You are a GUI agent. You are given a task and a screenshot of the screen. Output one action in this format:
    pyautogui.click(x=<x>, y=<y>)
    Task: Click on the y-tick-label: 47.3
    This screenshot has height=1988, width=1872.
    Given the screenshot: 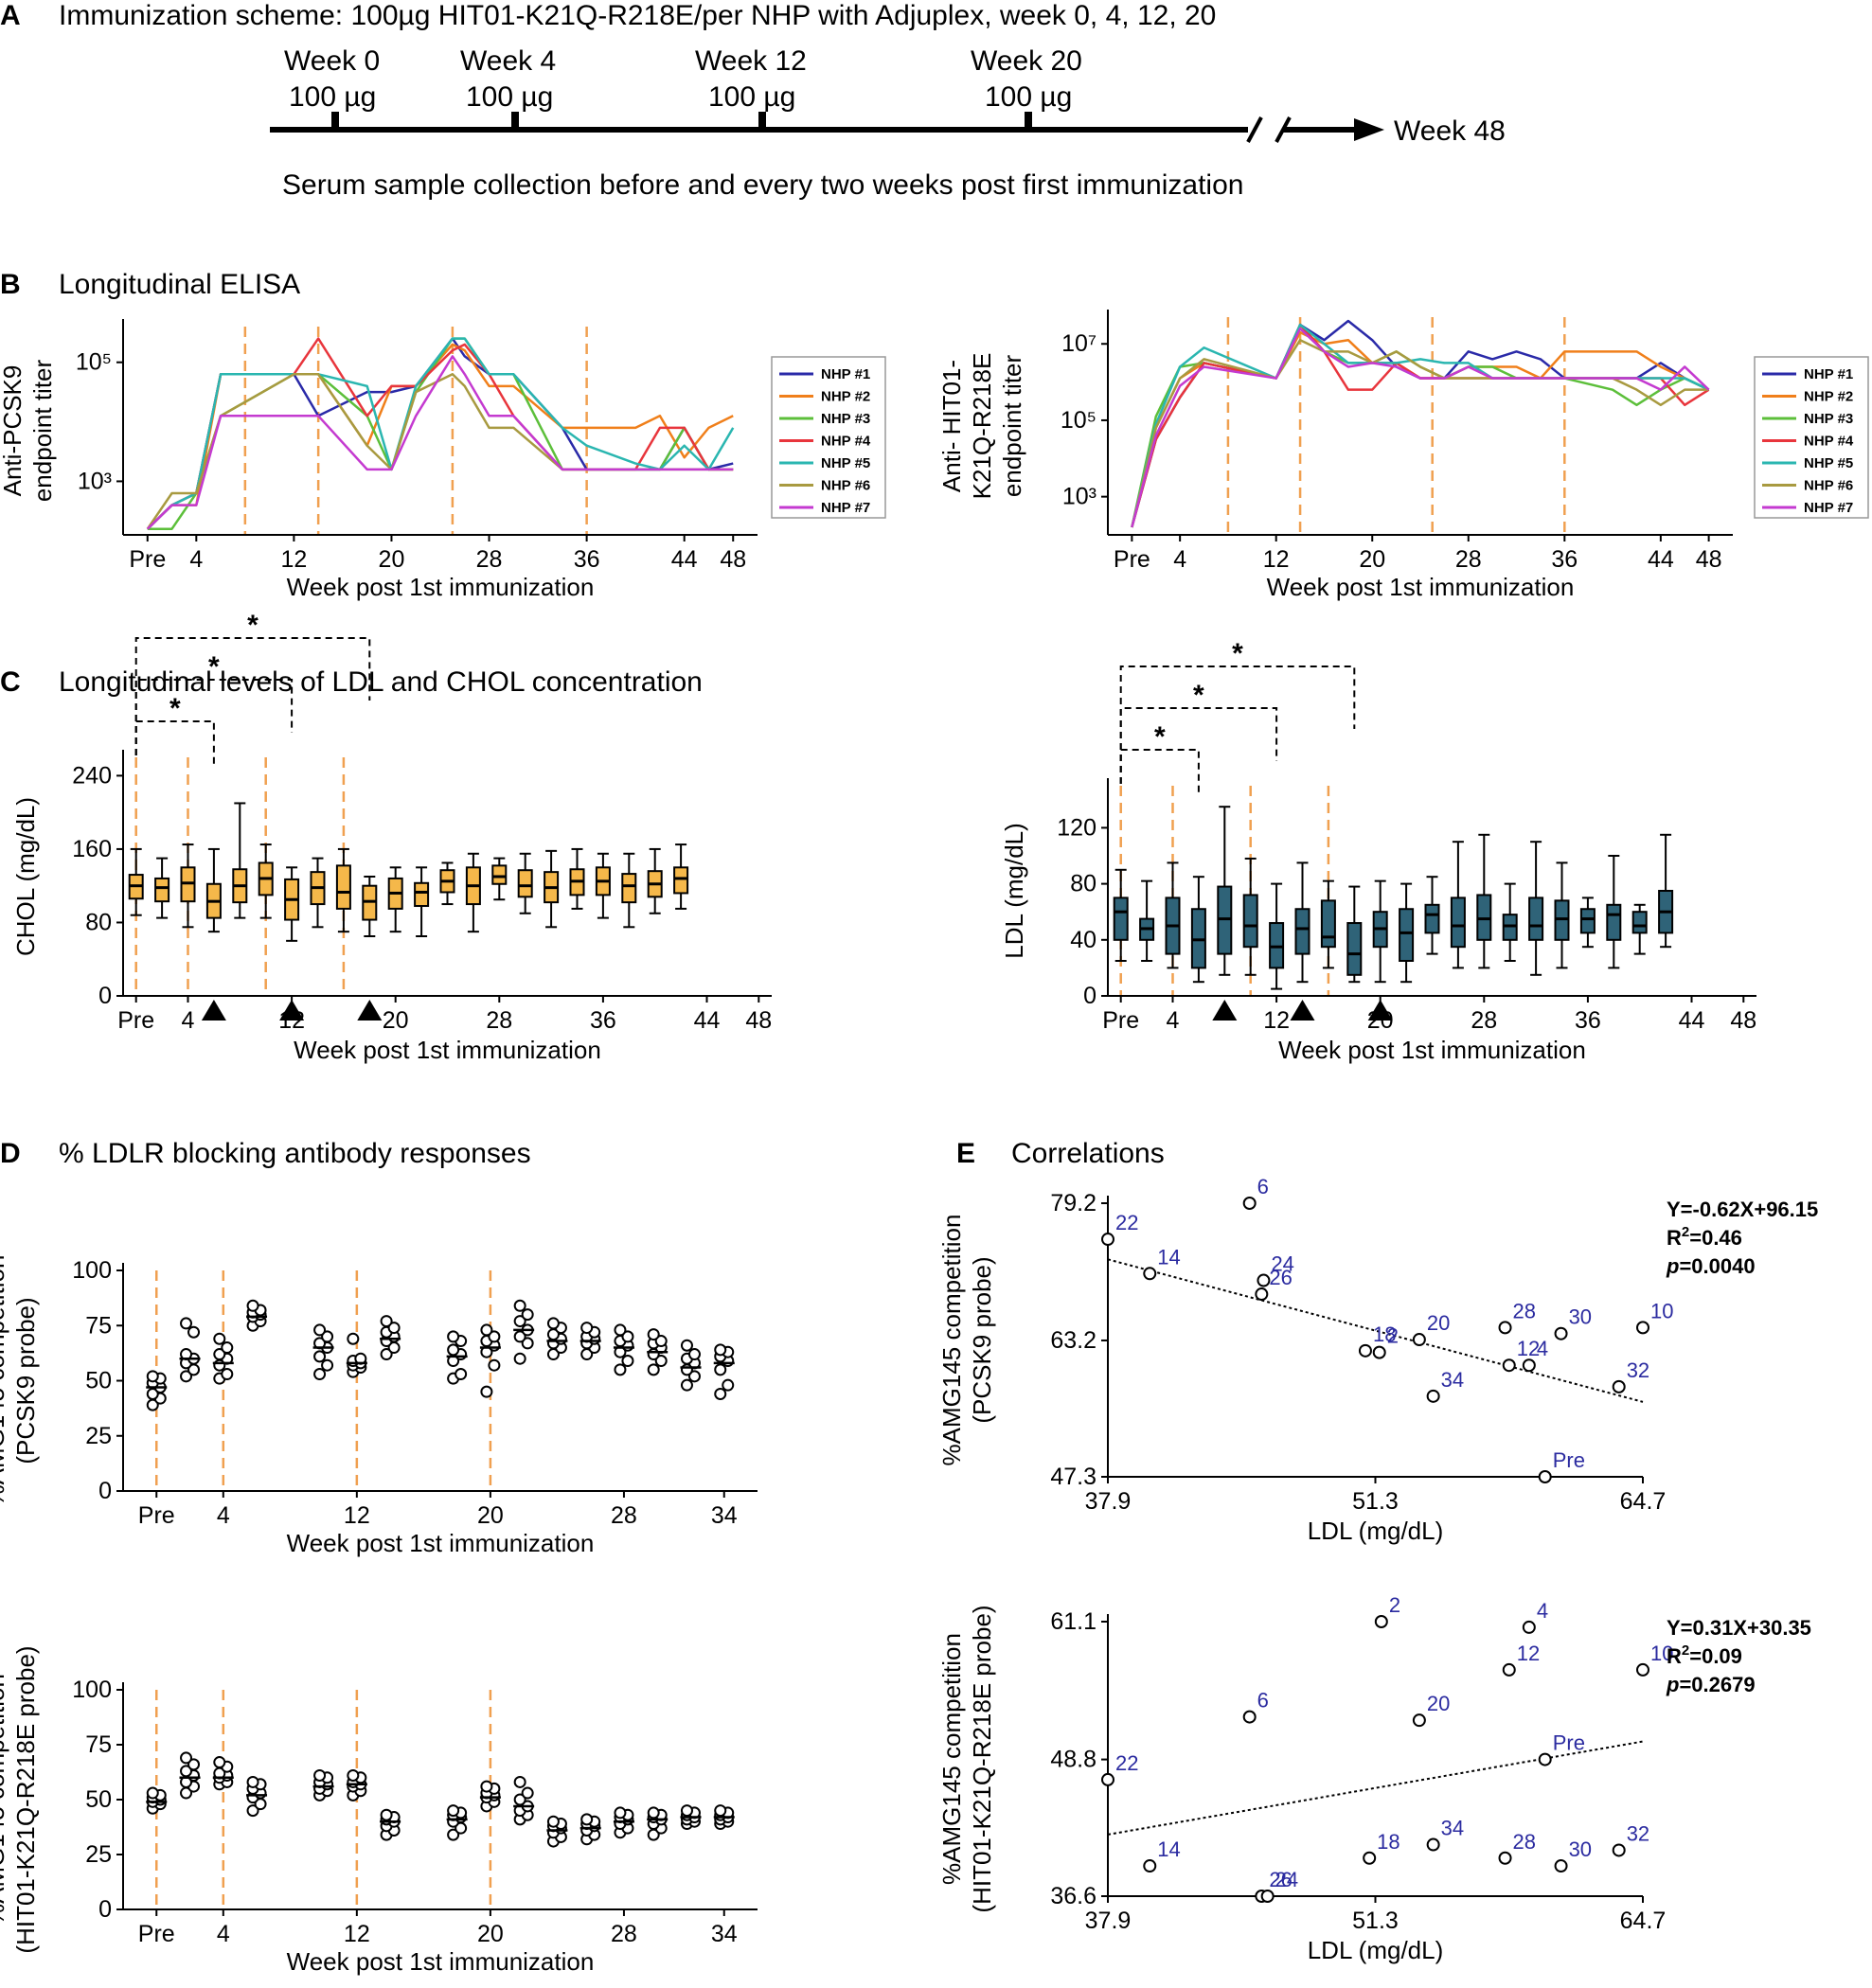 What is the action you would take?
    pyautogui.click(x=1073, y=1477)
    